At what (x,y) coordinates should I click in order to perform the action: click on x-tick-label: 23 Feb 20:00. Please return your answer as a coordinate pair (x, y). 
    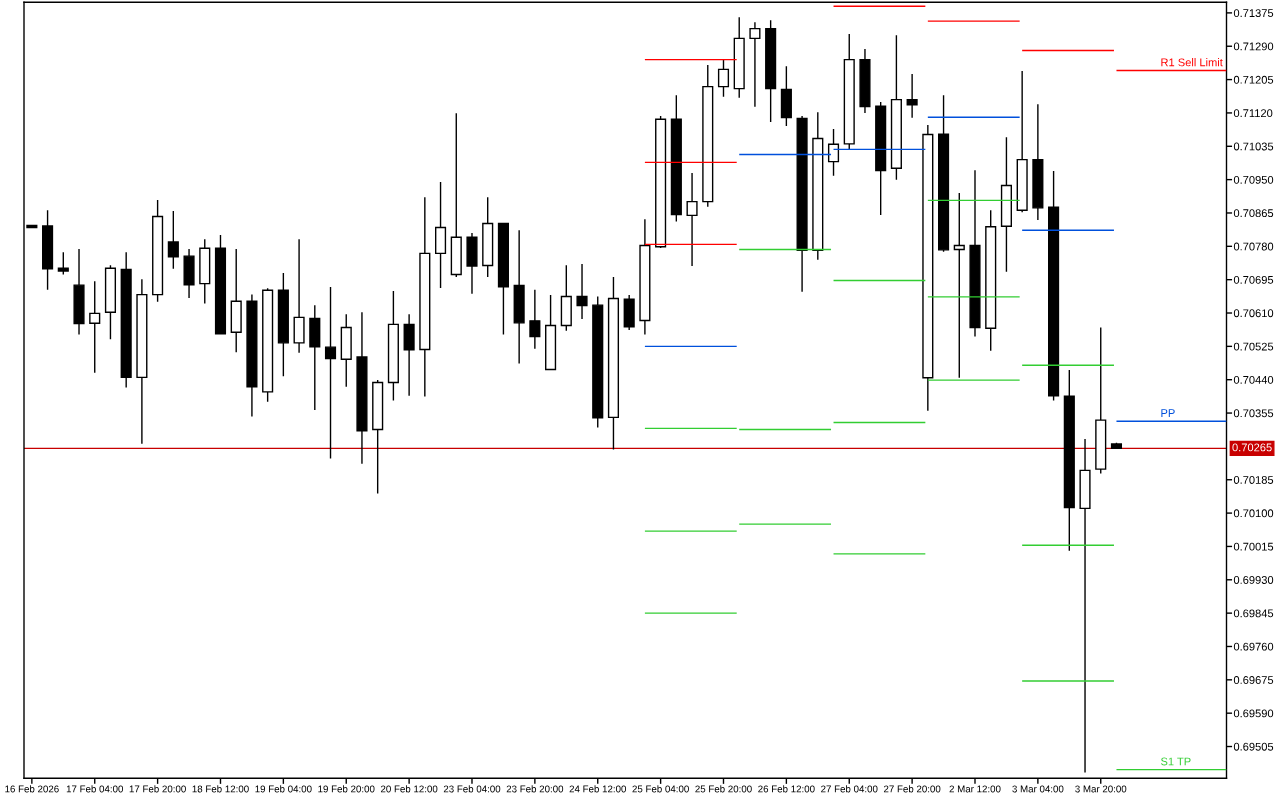
    Looking at the image, I should click on (535, 789).